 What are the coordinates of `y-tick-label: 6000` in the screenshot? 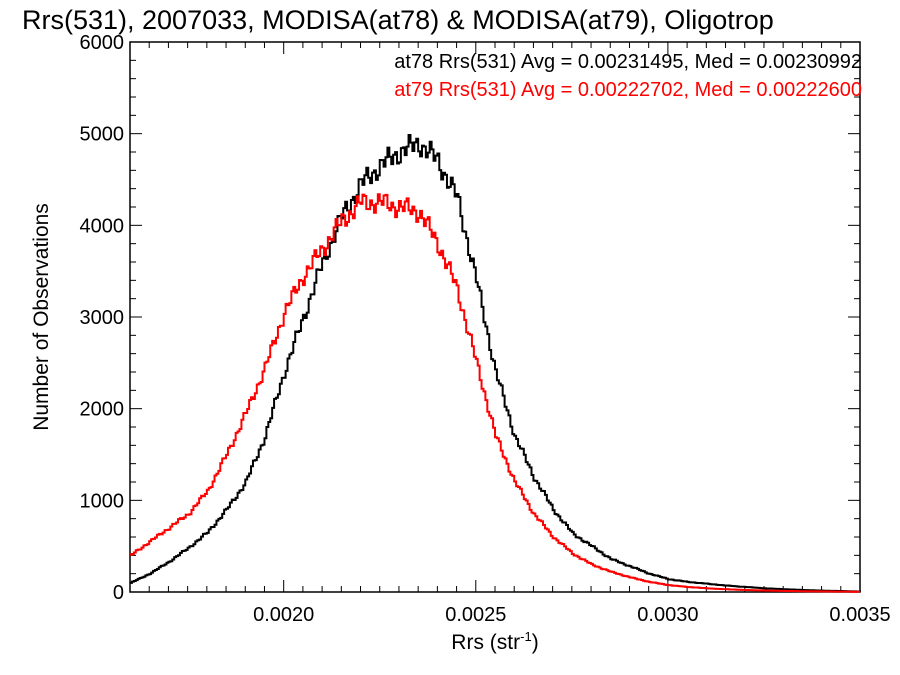 It's located at (102, 43).